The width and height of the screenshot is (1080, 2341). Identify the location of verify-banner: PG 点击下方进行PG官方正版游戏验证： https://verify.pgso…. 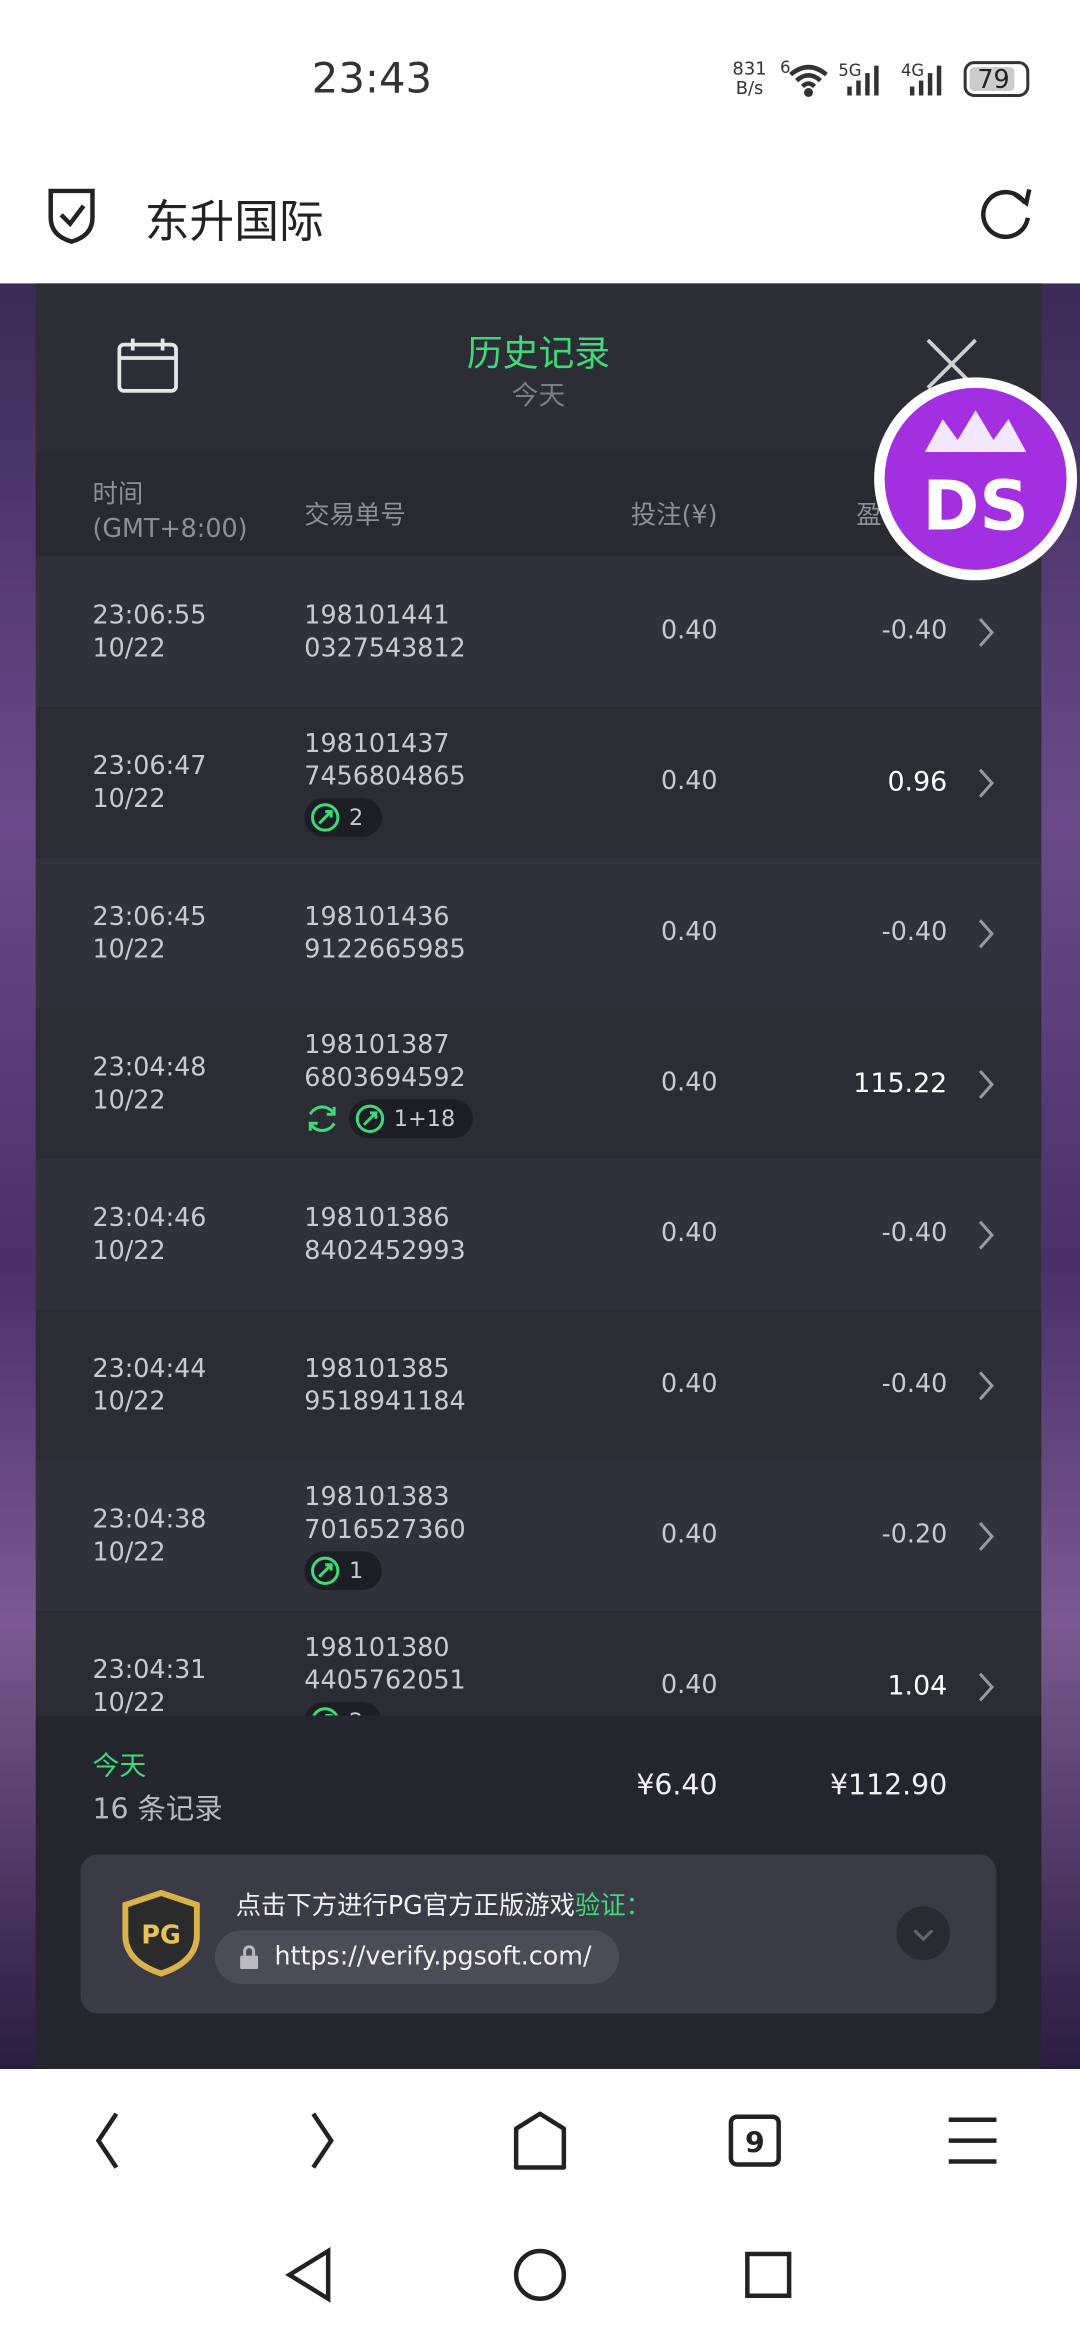
(538, 1934).